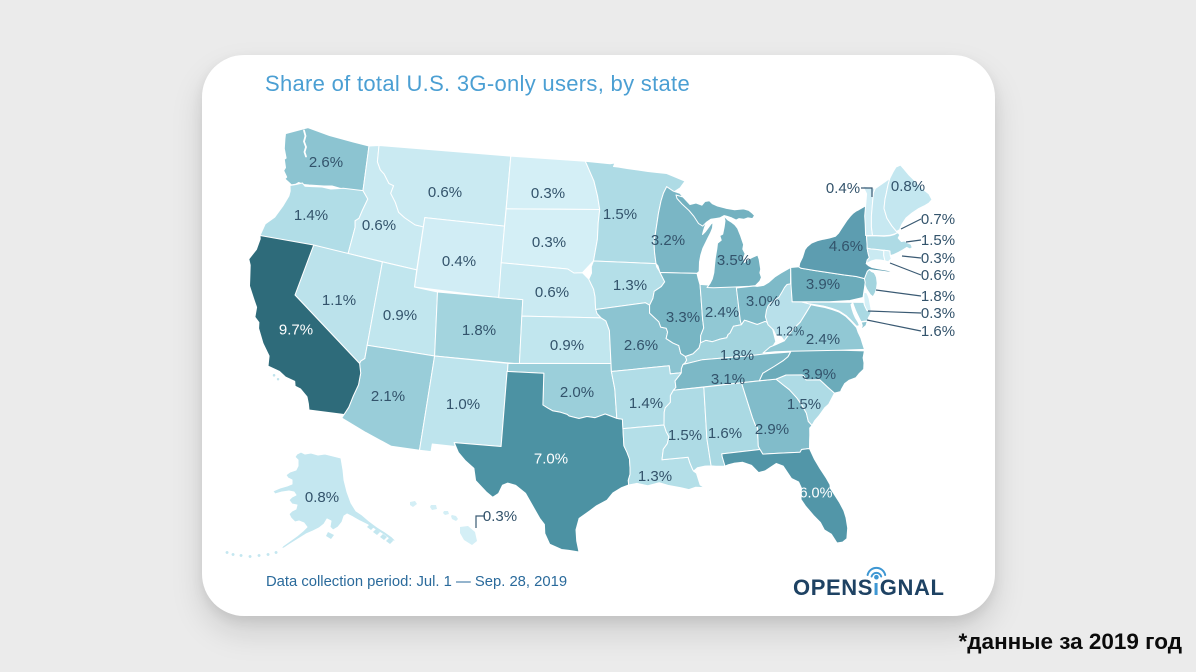  I want to click on svg-text: 3.3%, so click(683, 317).